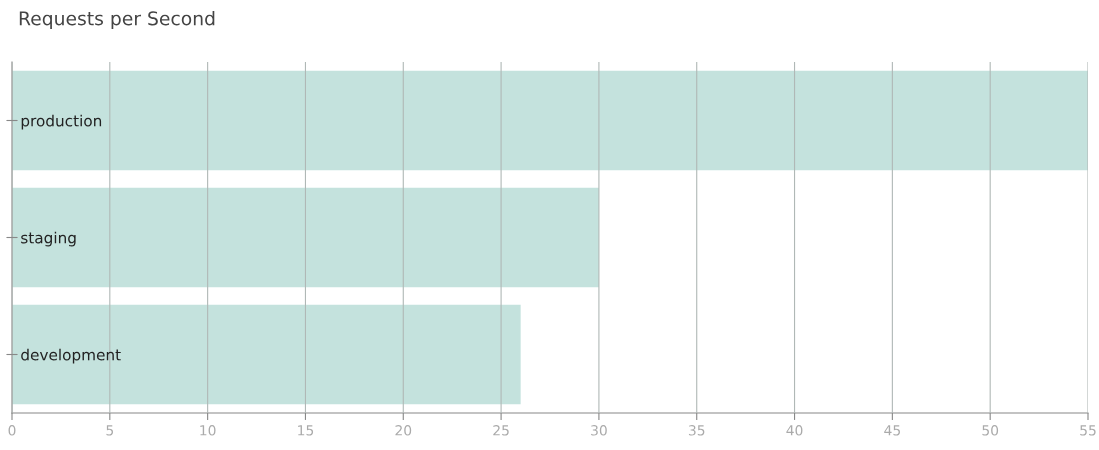 Image resolution: width=1099 pixels, height=450 pixels. Describe the element at coordinates (599, 430) in the screenshot. I see `x-tick-label: 30` at that location.